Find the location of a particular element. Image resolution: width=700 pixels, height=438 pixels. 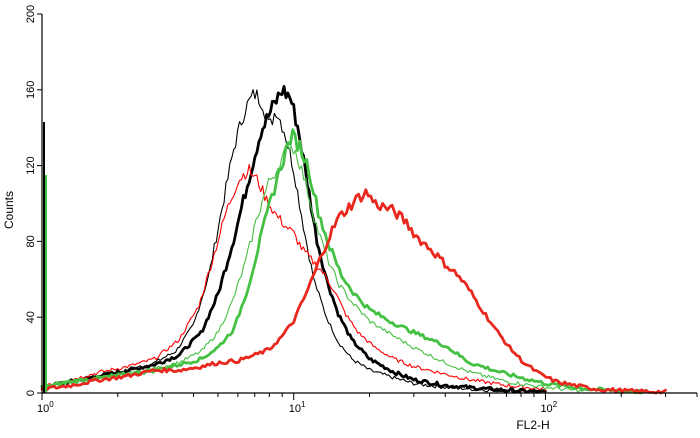

x-tick-label: 10¹ is located at coordinates (297, 407).